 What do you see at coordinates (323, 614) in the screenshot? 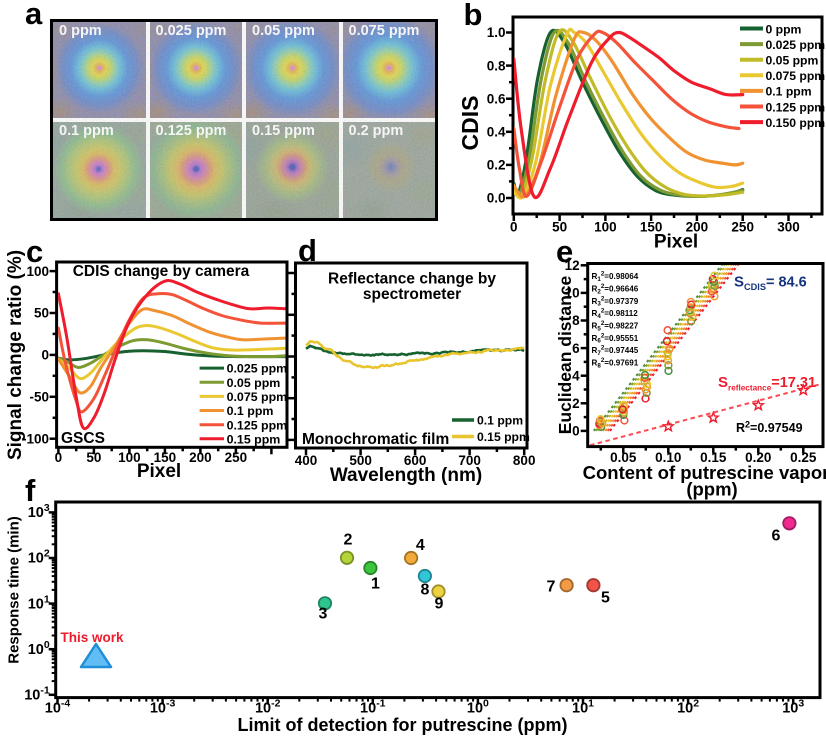
I see `svg-text: 3` at bounding box center [323, 614].